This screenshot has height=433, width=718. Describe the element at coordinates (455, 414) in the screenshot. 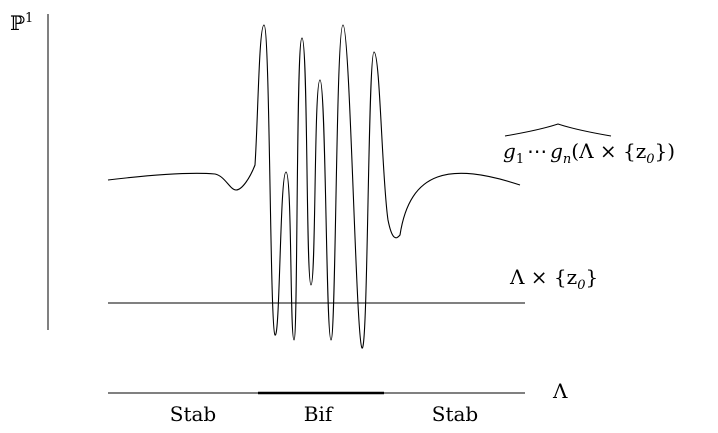

I see `region-label-stab-right: Stab` at that location.